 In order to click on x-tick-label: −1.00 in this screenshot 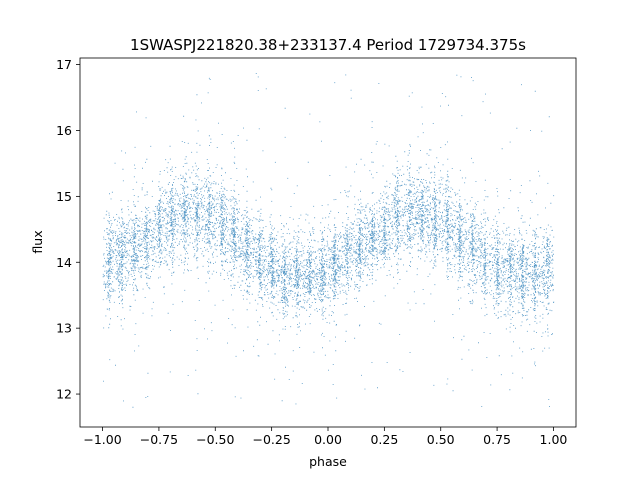, I will do `click(102, 439)`.